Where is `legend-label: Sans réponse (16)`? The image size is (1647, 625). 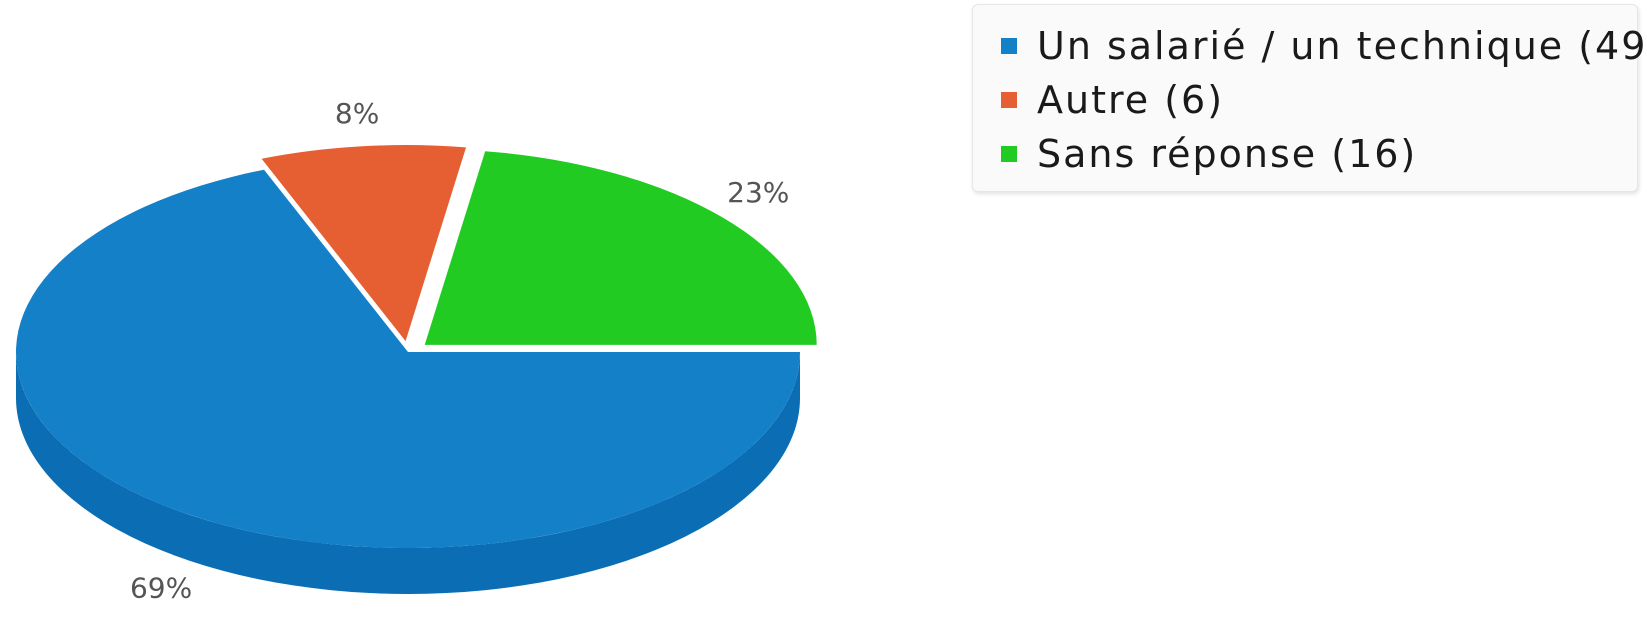 legend-label: Sans réponse (16) is located at coordinates (1227, 154).